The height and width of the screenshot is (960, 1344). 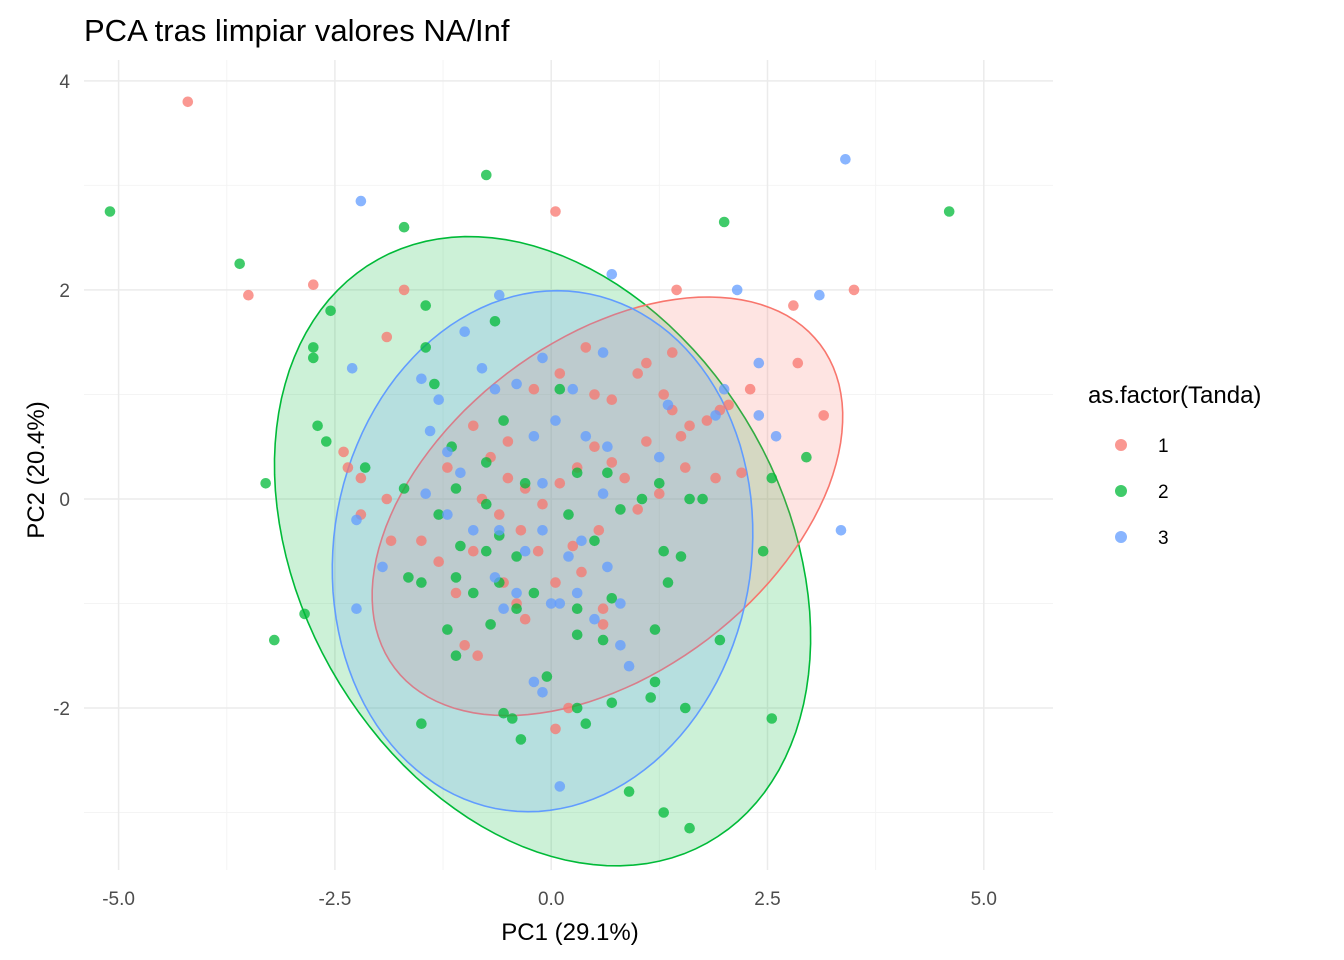 I want to click on y-tick-label: 0, so click(x=64, y=500).